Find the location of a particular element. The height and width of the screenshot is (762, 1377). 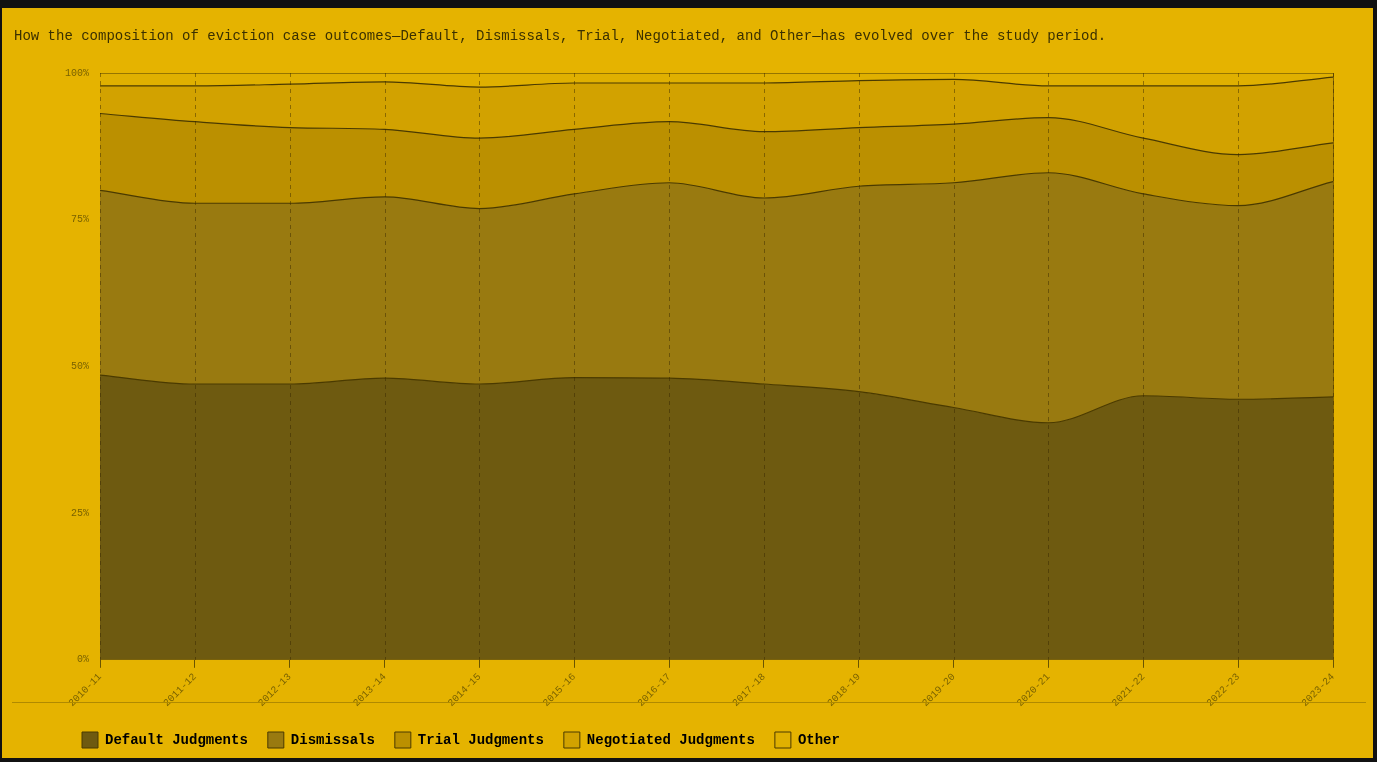

legend-label: Trial Judgments is located at coordinates (480, 739).